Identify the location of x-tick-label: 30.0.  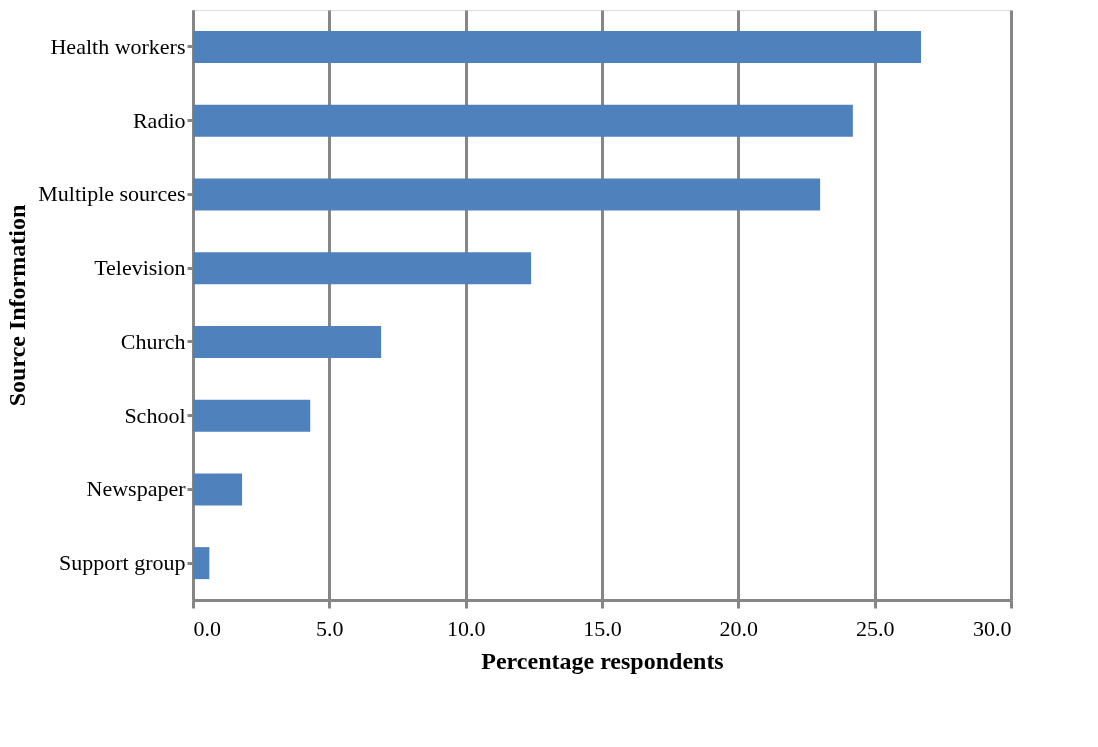
(992, 628).